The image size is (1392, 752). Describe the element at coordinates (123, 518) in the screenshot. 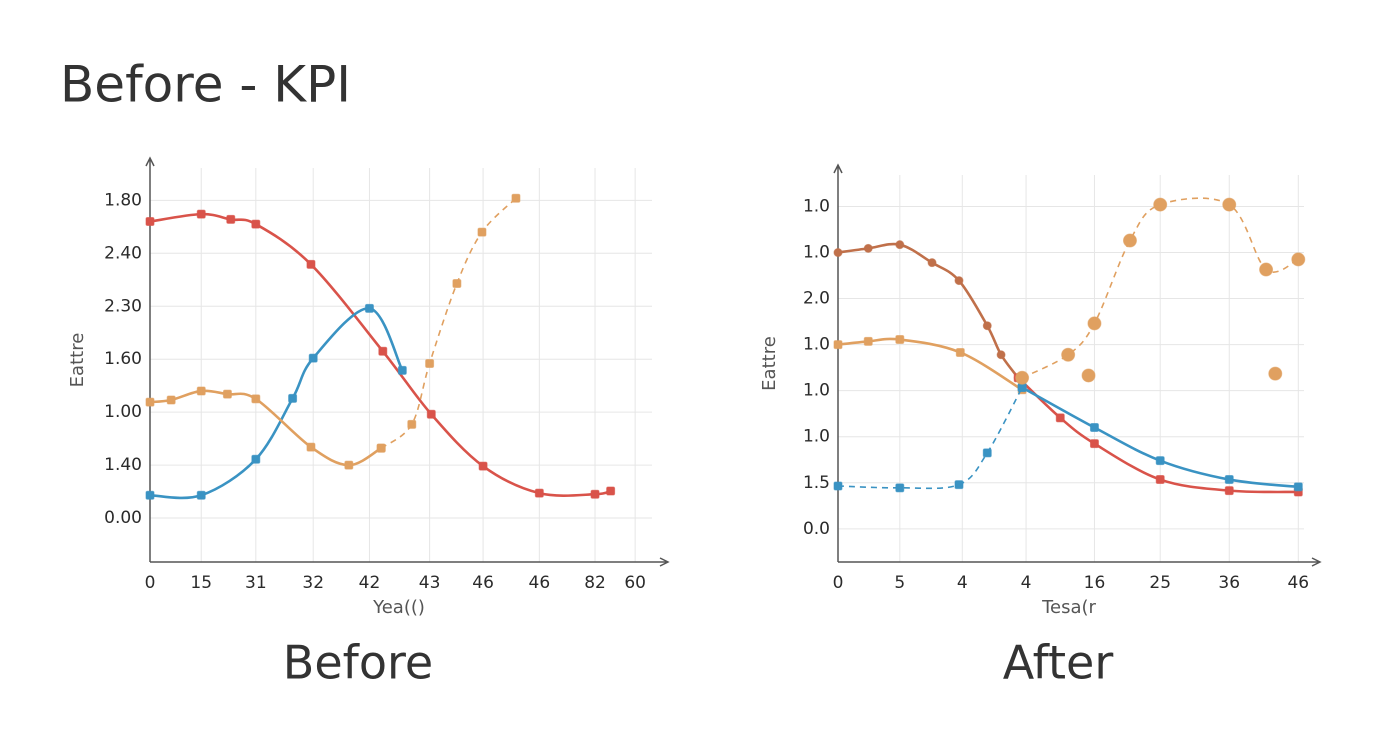

I see `y-tick-label: 0.00` at that location.